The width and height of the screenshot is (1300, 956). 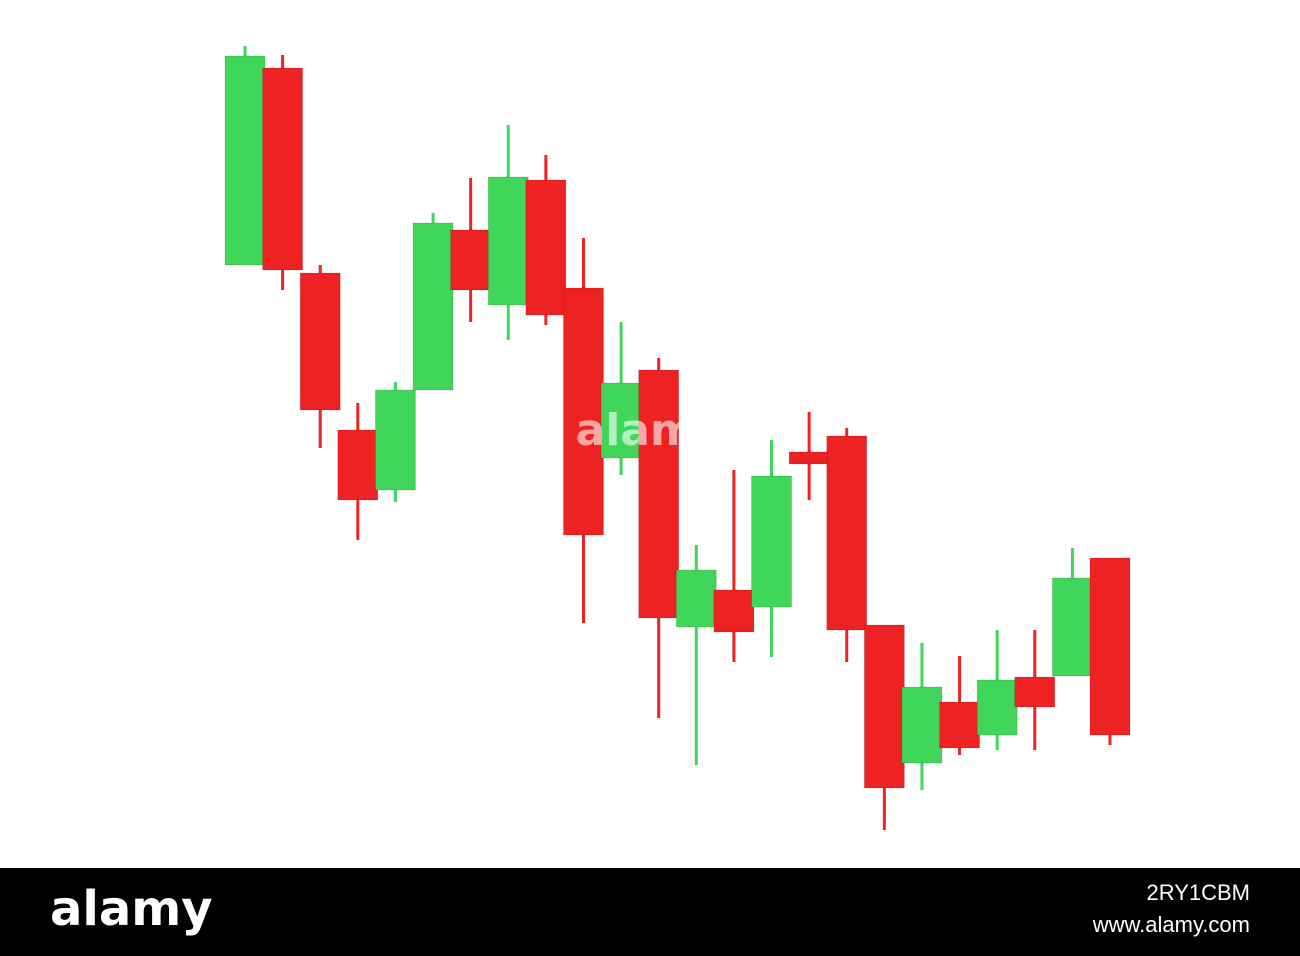 I want to click on brand-logo: alamy, so click(x=131, y=909).